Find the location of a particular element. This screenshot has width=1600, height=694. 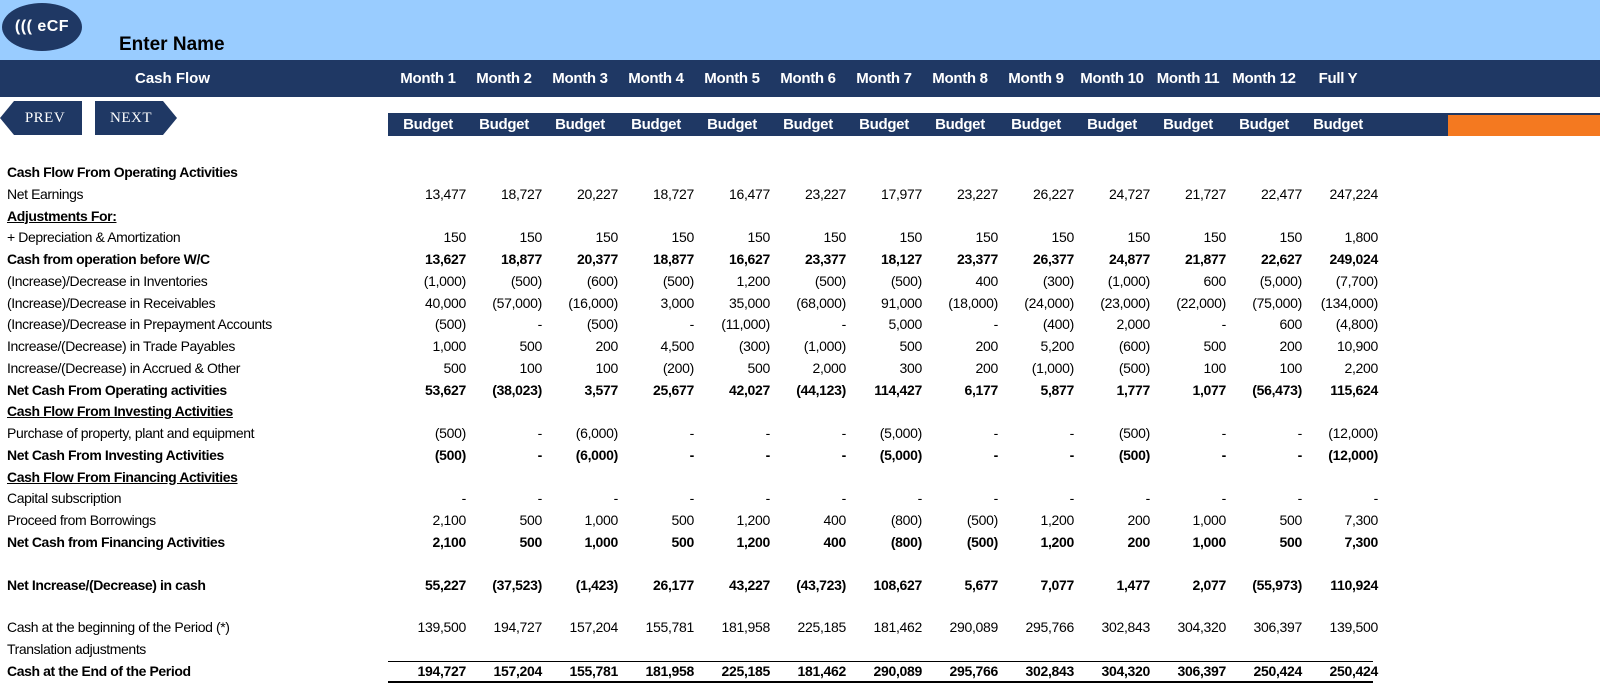

cell-value: (12,000) is located at coordinates (1353, 454).